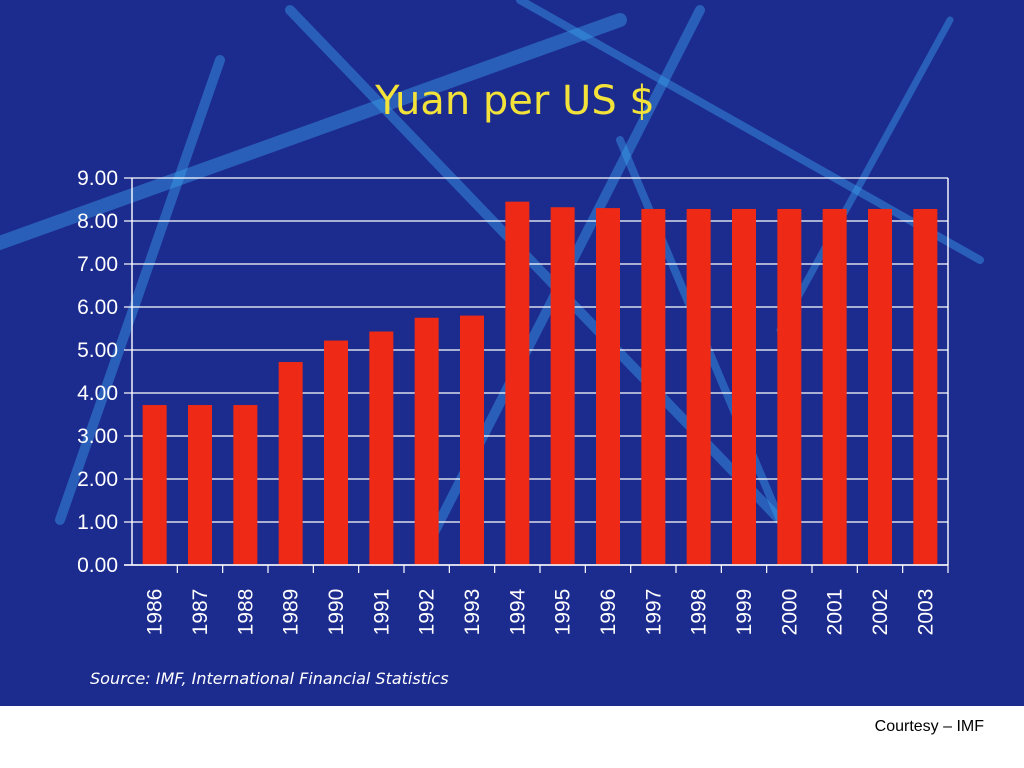 Image resolution: width=1024 pixels, height=768 pixels. What do you see at coordinates (517, 611) in the screenshot?
I see `x-tick-label: 1994` at bounding box center [517, 611].